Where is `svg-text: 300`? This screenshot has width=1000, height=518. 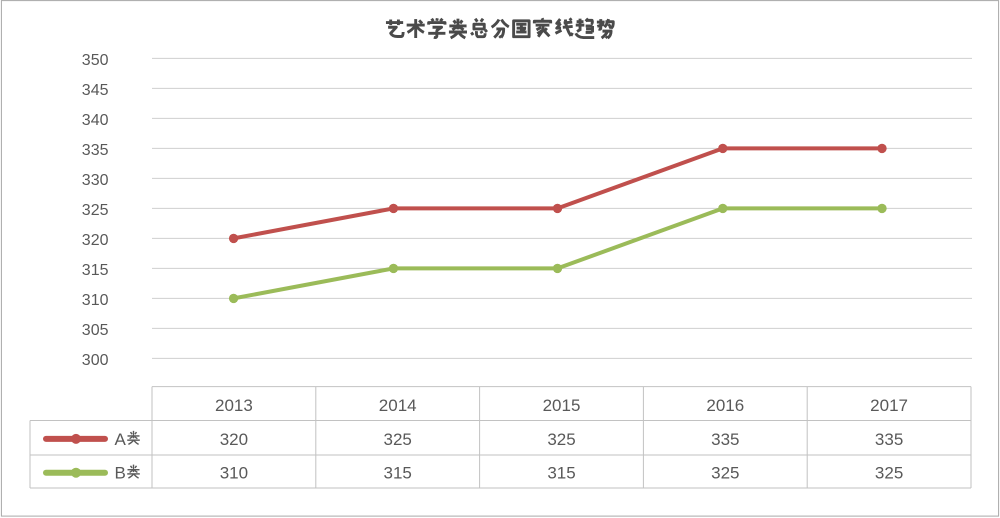 svg-text: 300 is located at coordinates (95, 360).